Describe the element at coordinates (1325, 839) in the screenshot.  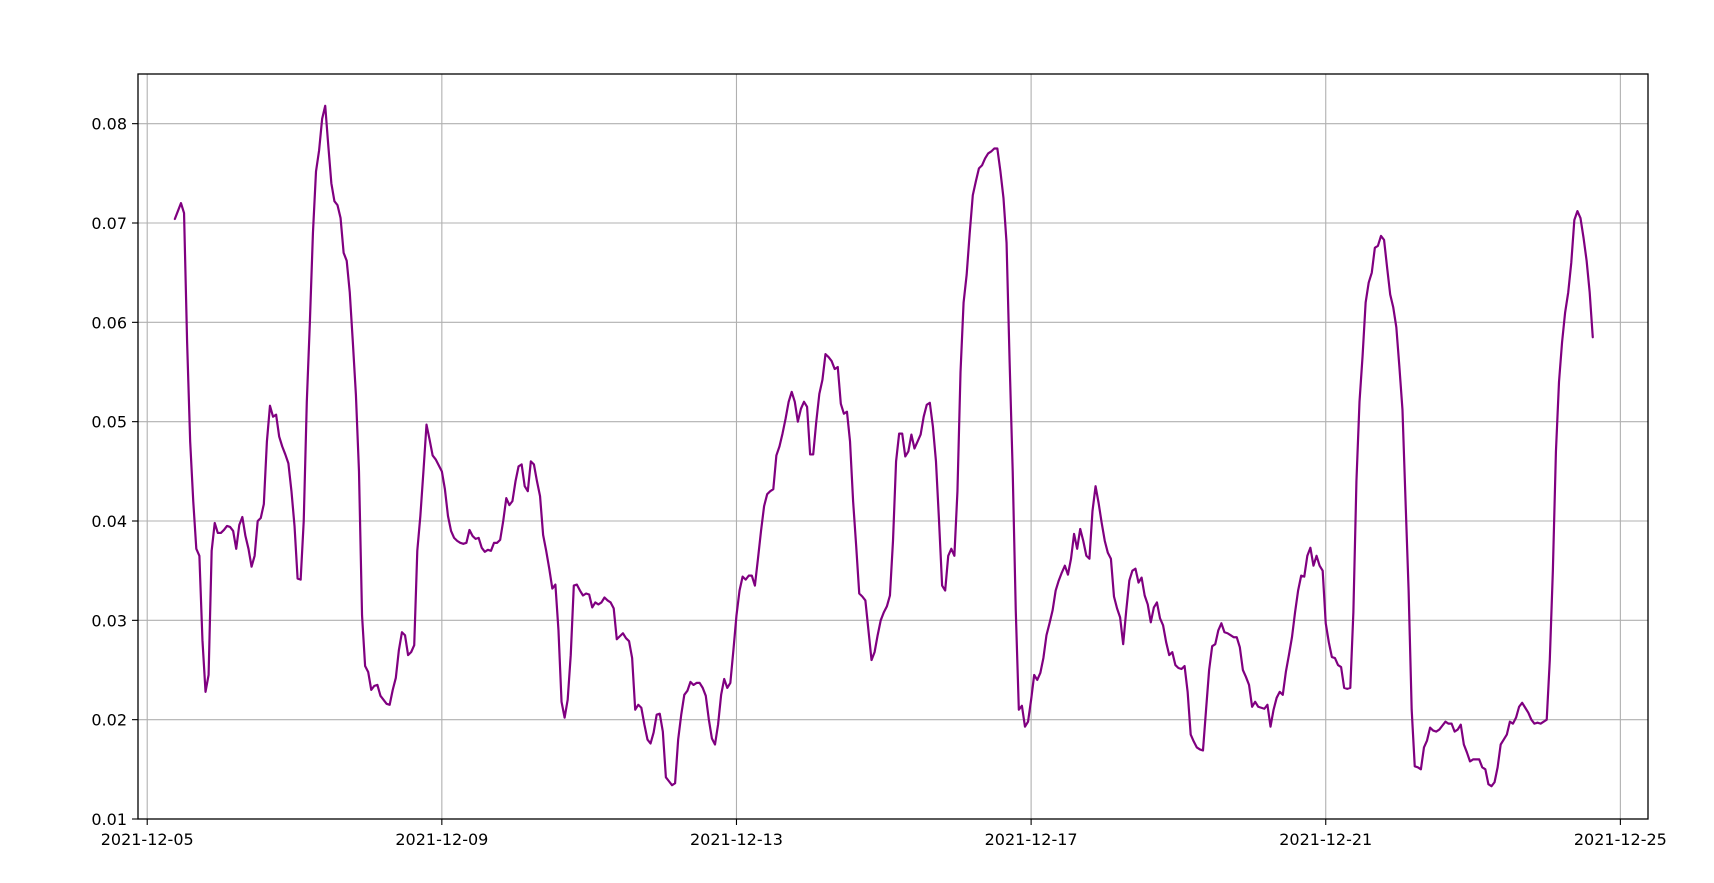
I see `x-tick-label: 2021-12-21` at that location.